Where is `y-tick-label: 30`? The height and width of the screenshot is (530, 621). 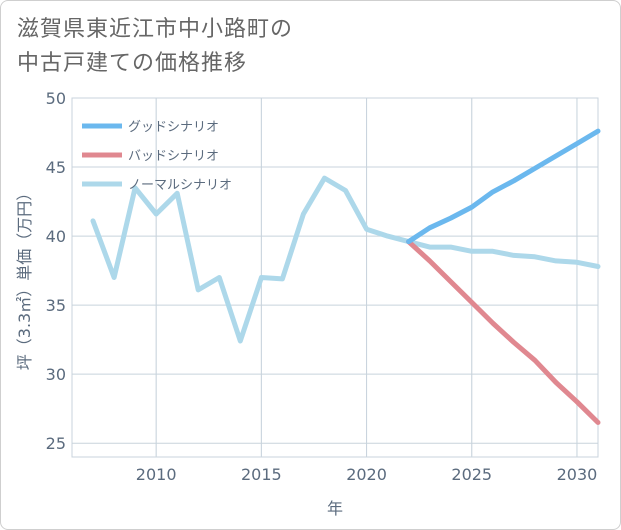
y-tick-label: 30 is located at coordinates (56, 374).